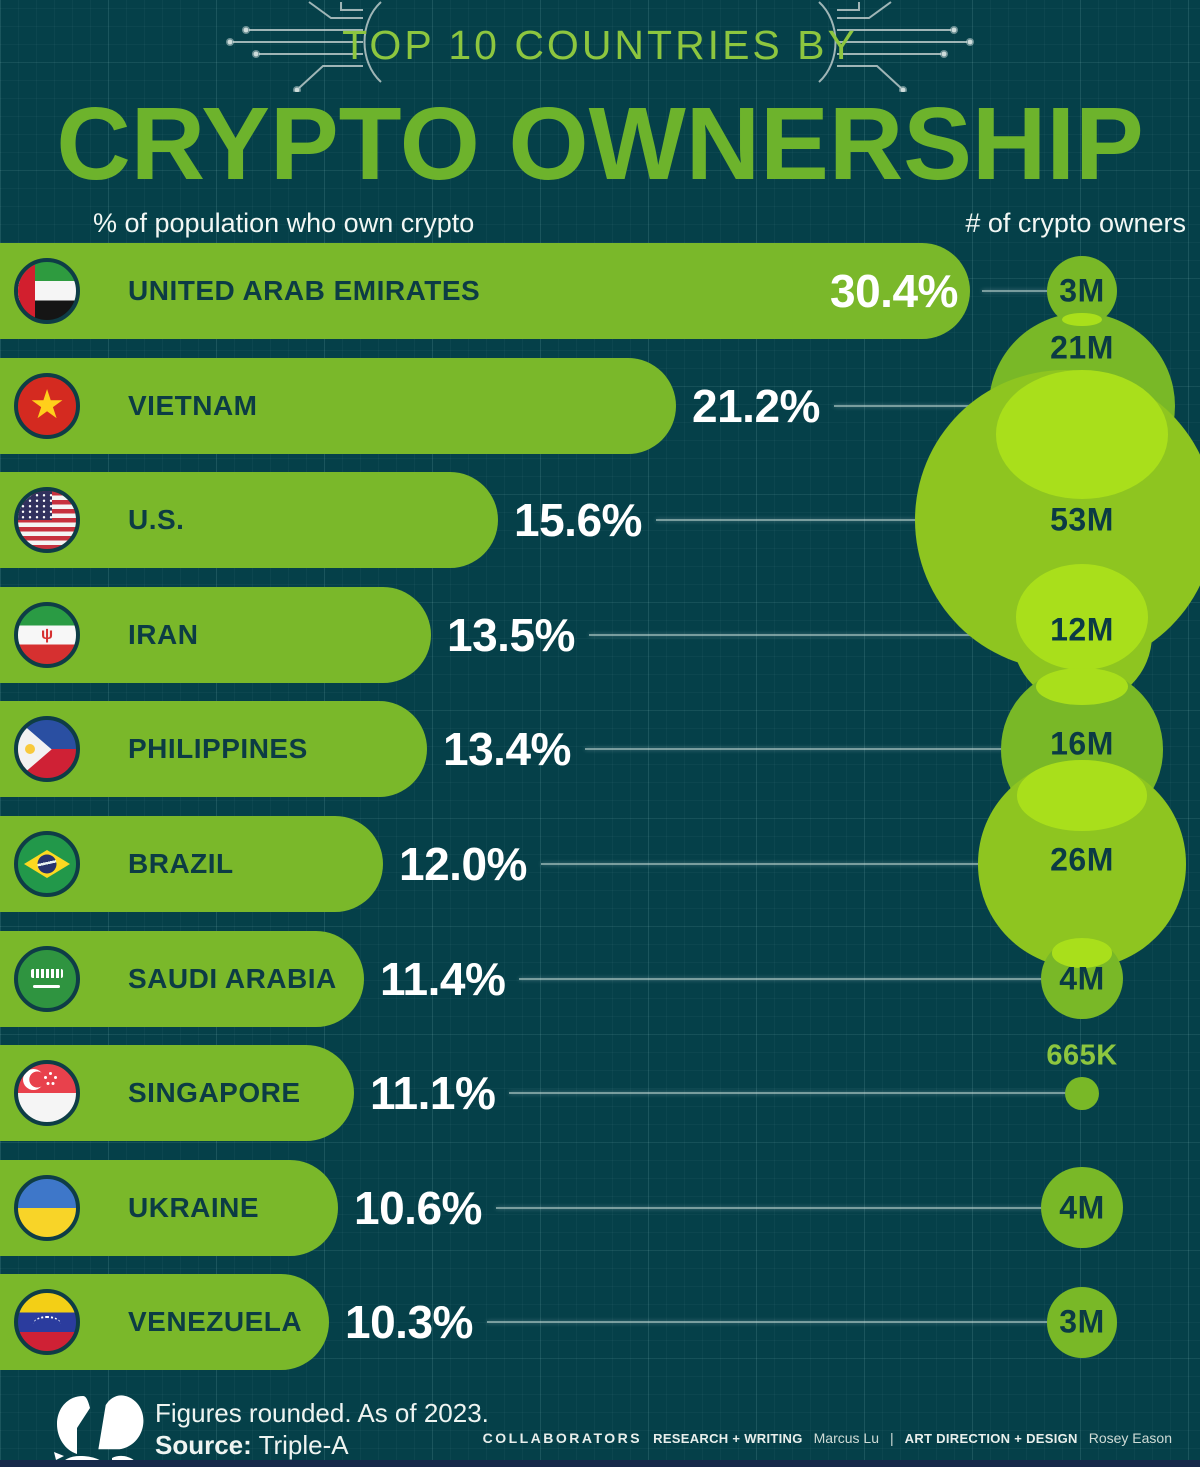 The height and width of the screenshot is (1467, 1200). What do you see at coordinates (578, 520) in the screenshot?
I see `percent-value: 15.6%` at bounding box center [578, 520].